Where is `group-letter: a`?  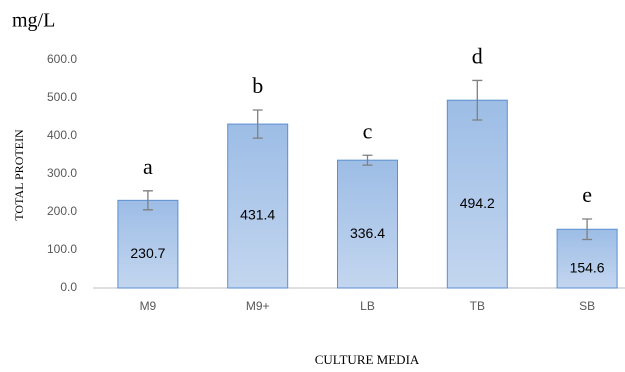 group-letter: a is located at coordinates (148, 166).